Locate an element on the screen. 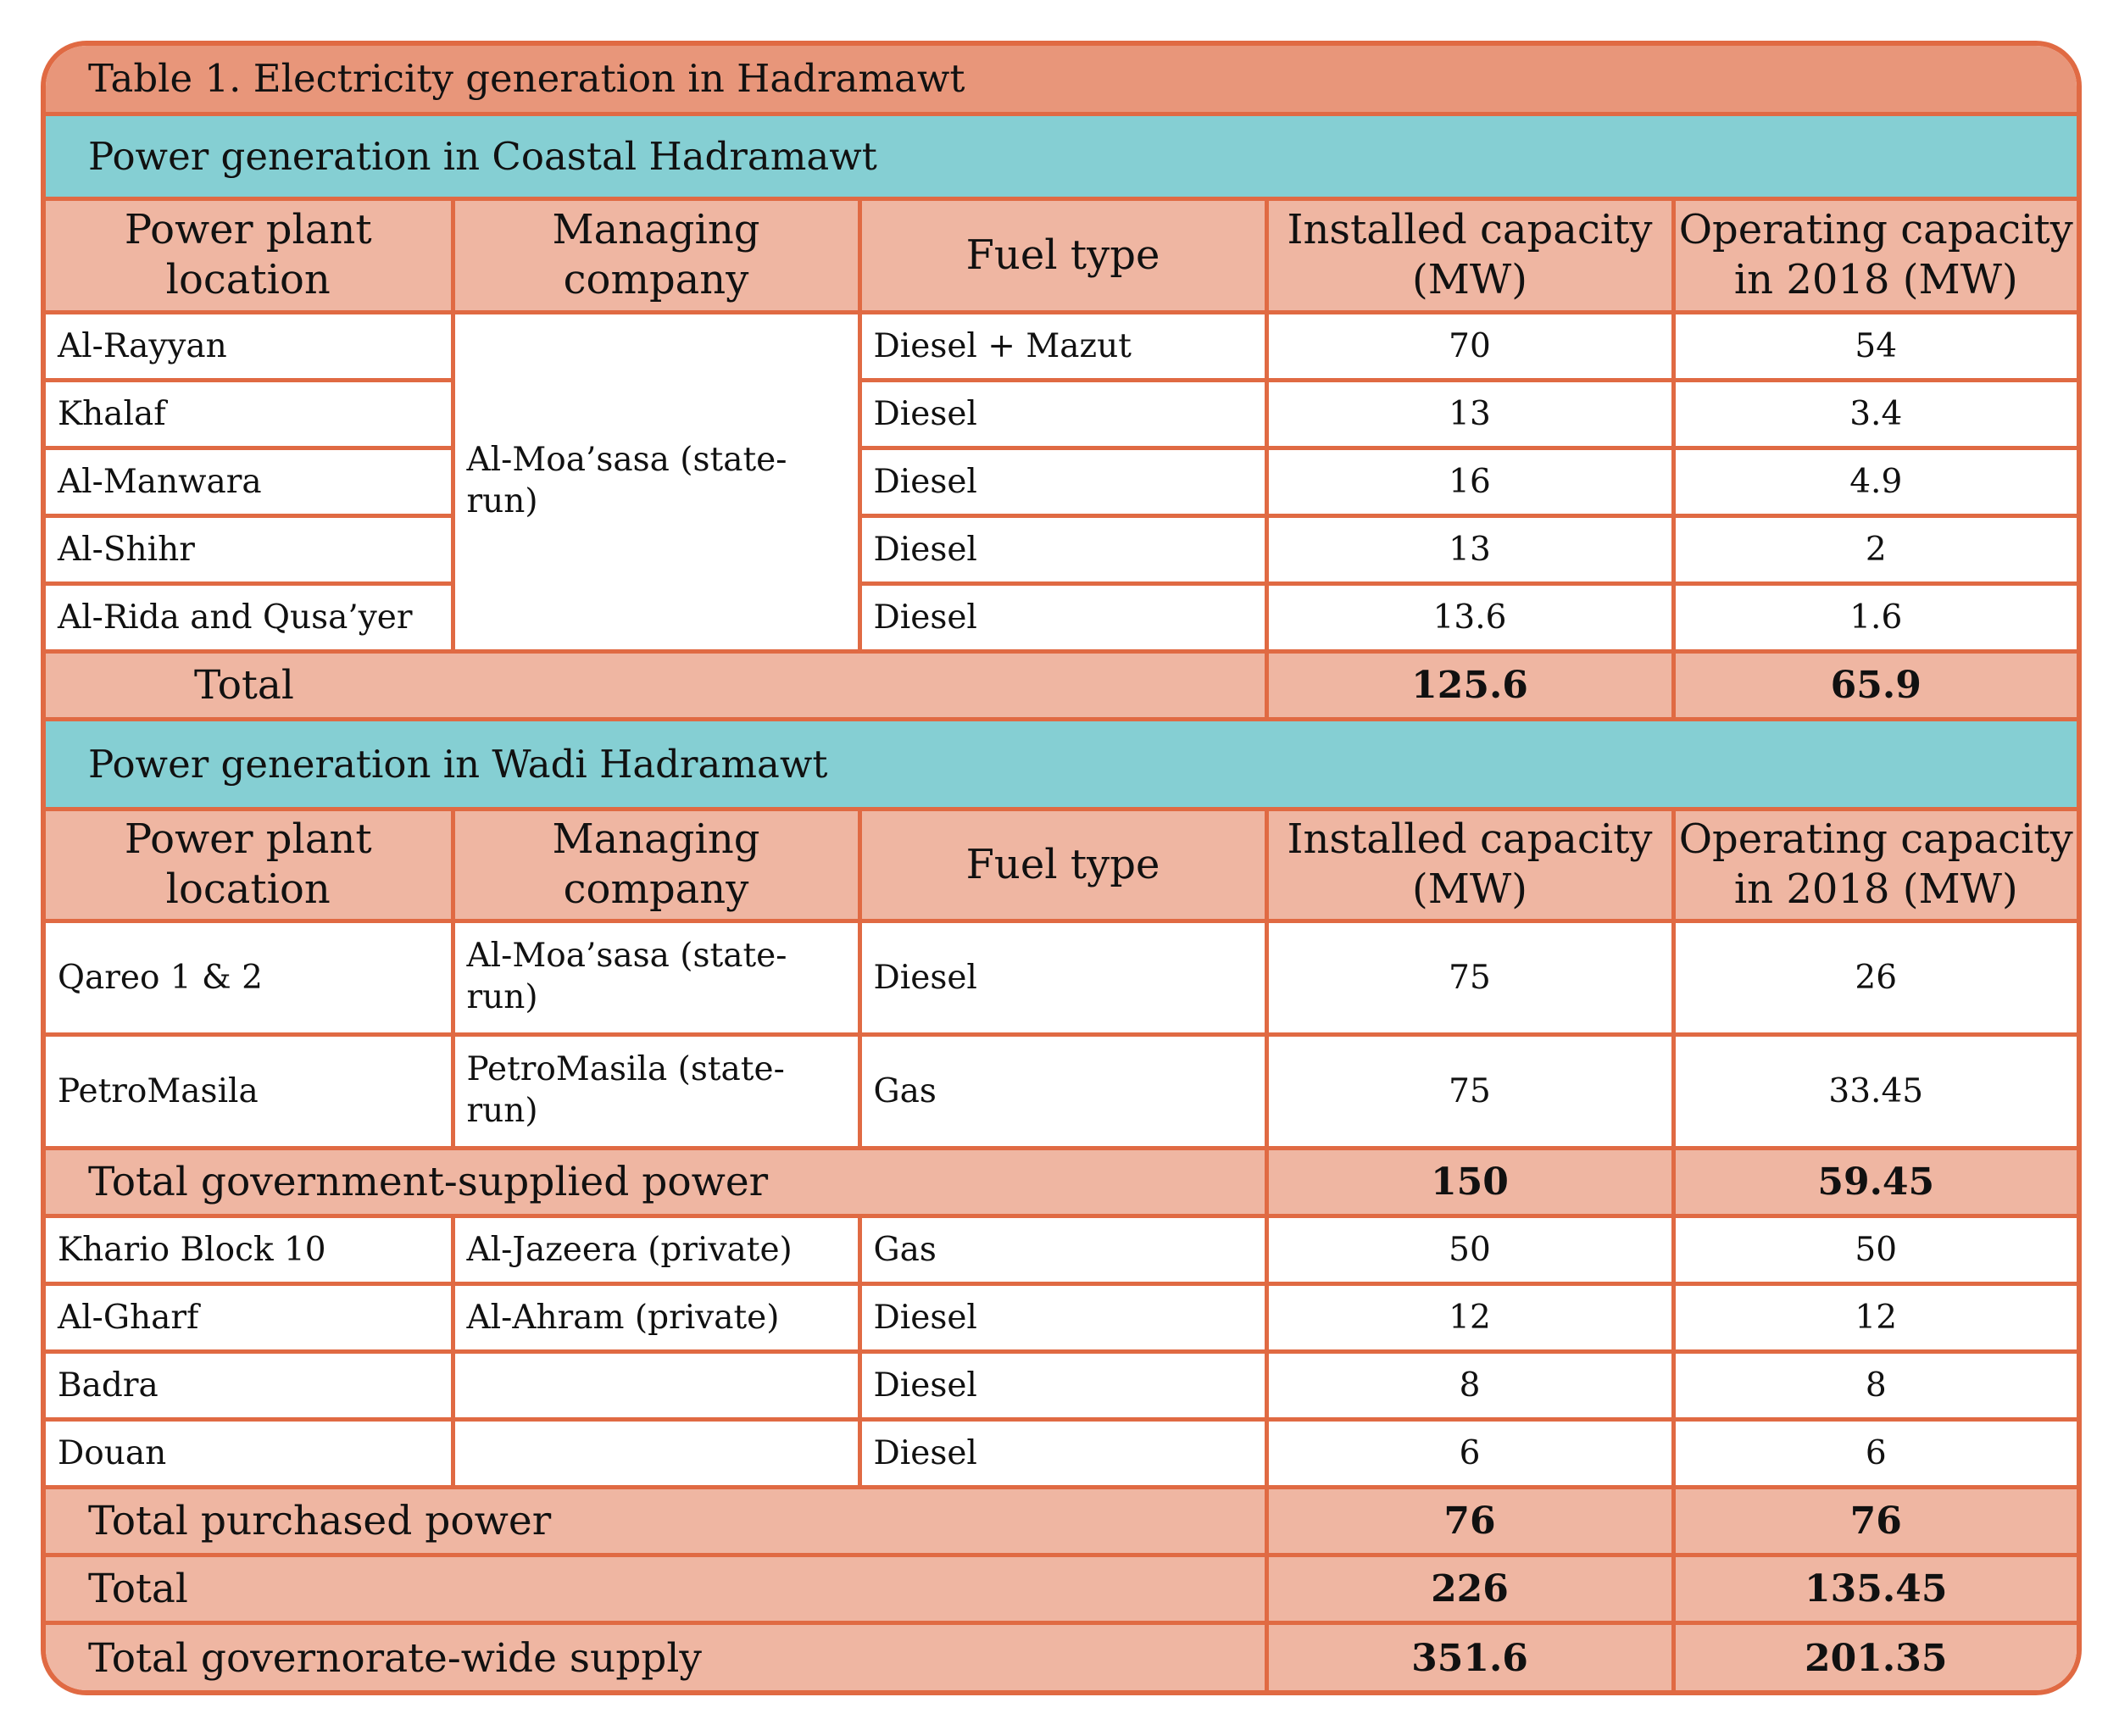 This screenshot has height=1736, width=2119. cell-operating: 6 is located at coordinates (1874, 1452).